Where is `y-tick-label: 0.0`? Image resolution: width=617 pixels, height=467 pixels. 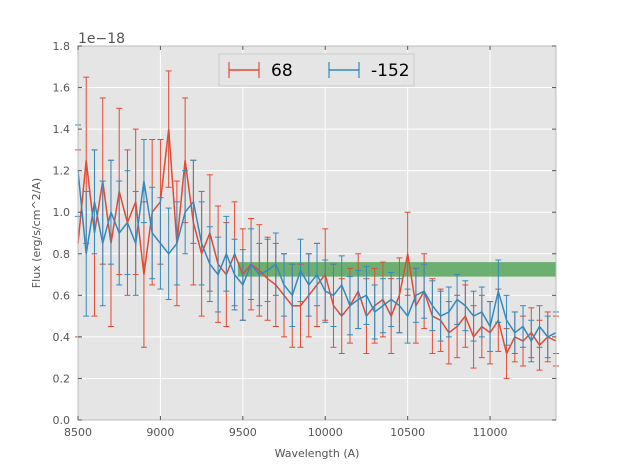 y-tick-label: 0.0 is located at coordinates (62, 420).